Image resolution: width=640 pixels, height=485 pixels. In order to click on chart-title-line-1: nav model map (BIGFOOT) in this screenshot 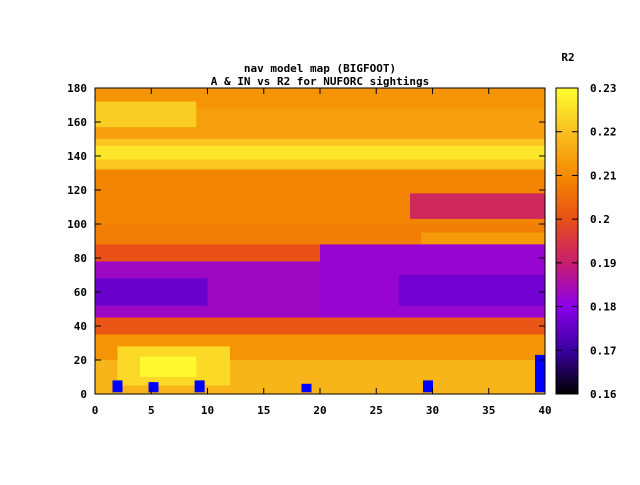, I will do `click(320, 68)`.